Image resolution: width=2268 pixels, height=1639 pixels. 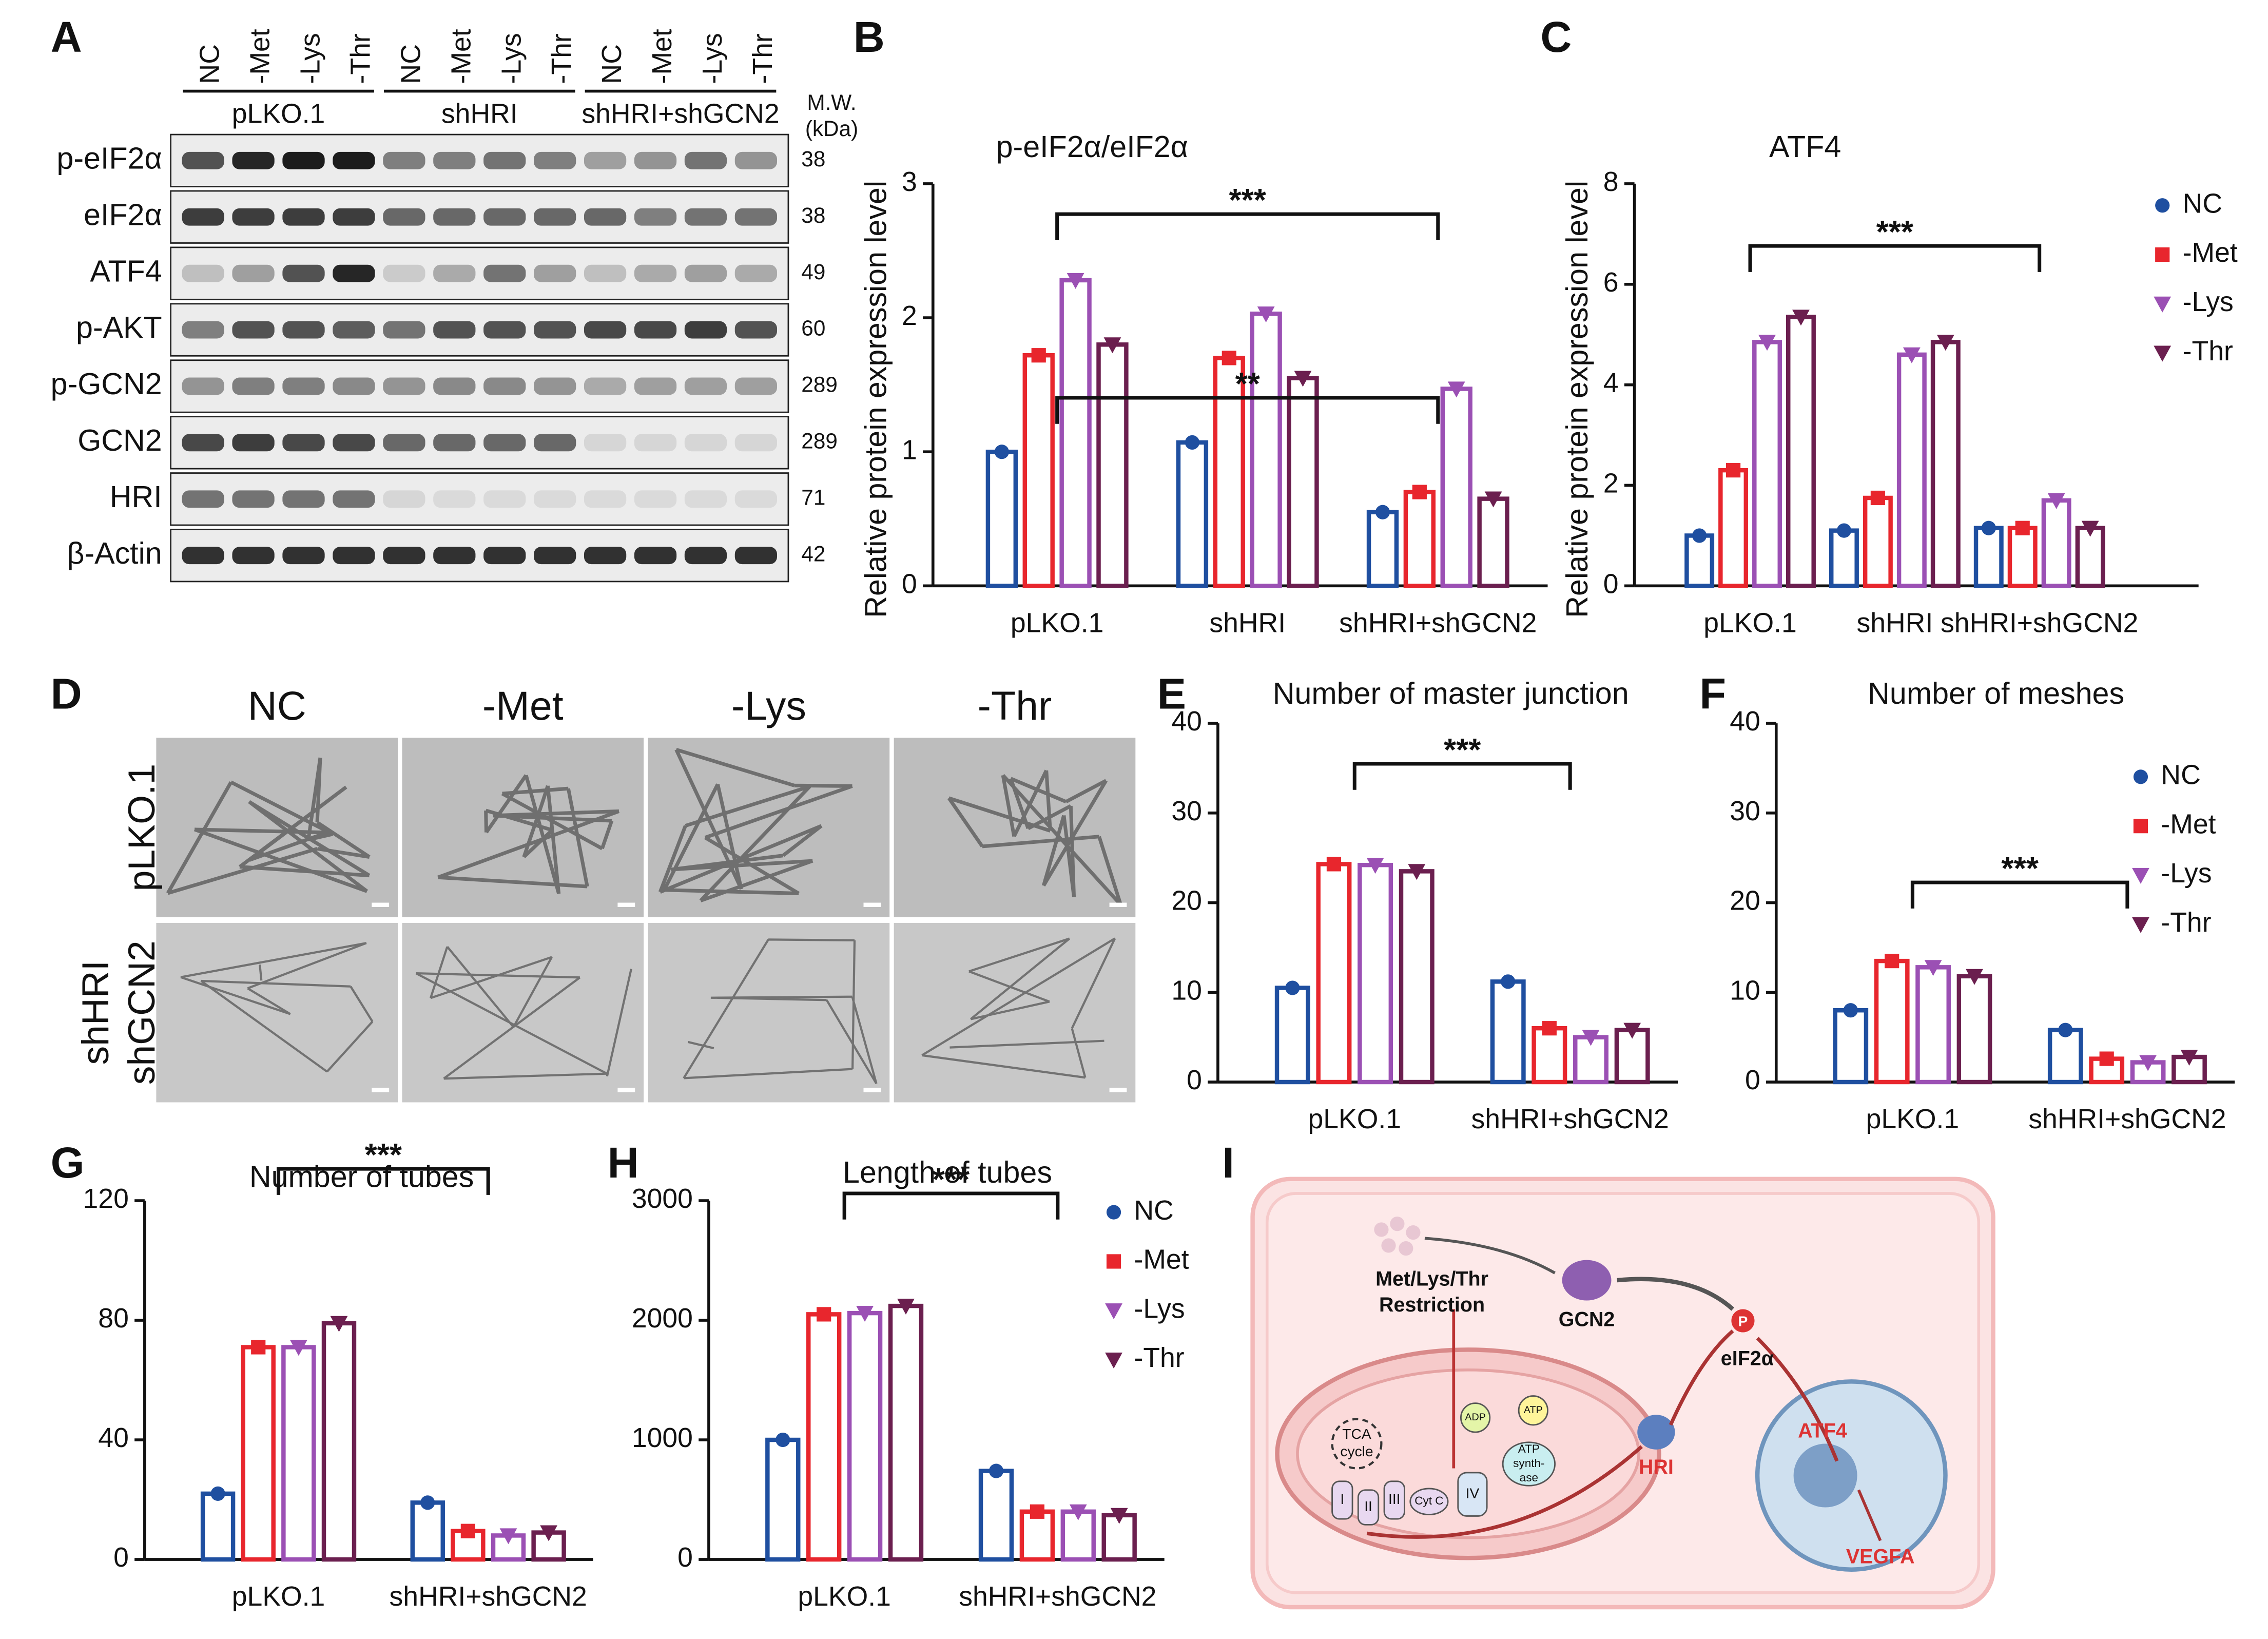 What do you see at coordinates (1743, 1321) in the screenshot?
I see `phospho-dot` at bounding box center [1743, 1321].